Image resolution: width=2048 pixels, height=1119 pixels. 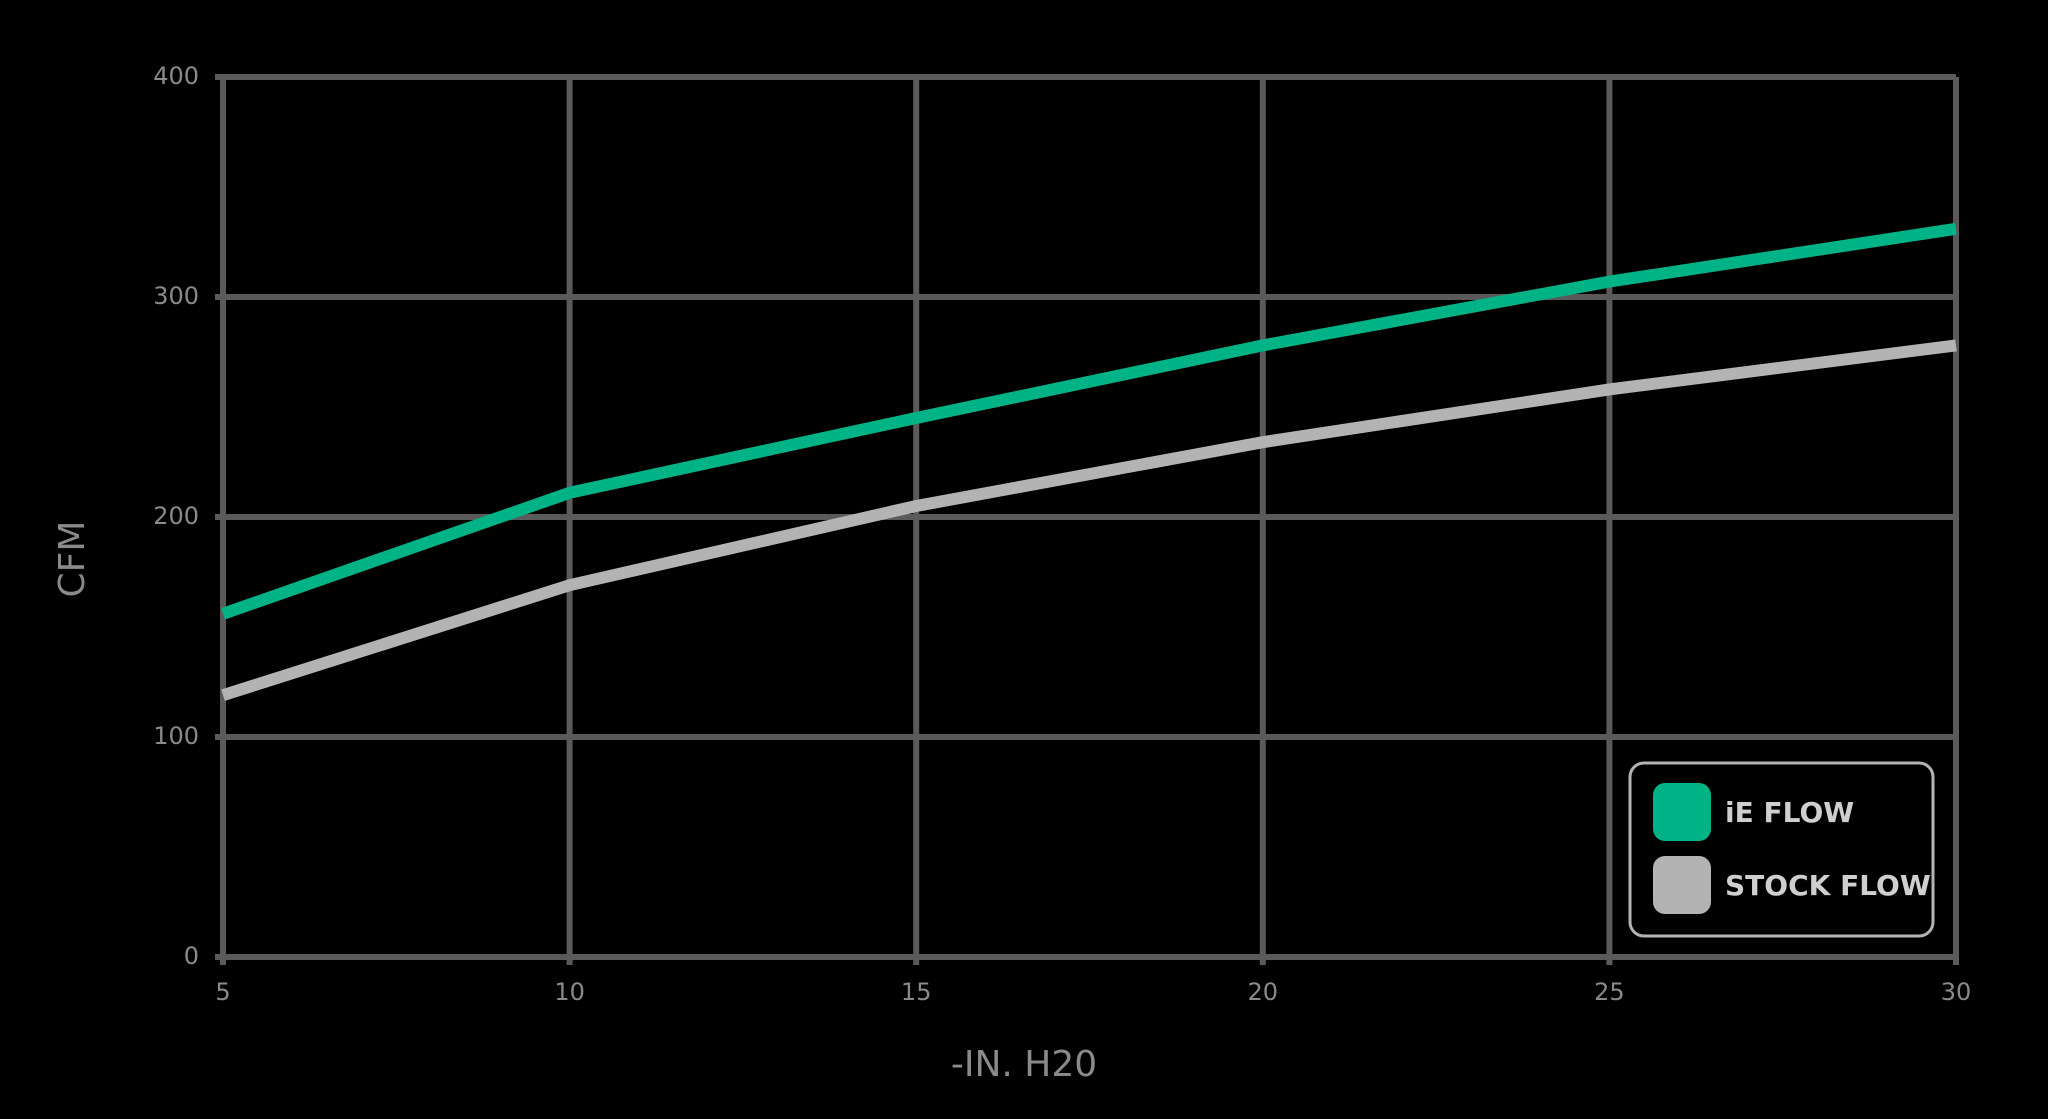 What do you see at coordinates (1263, 992) in the screenshot?
I see `x-tick-label: 20` at bounding box center [1263, 992].